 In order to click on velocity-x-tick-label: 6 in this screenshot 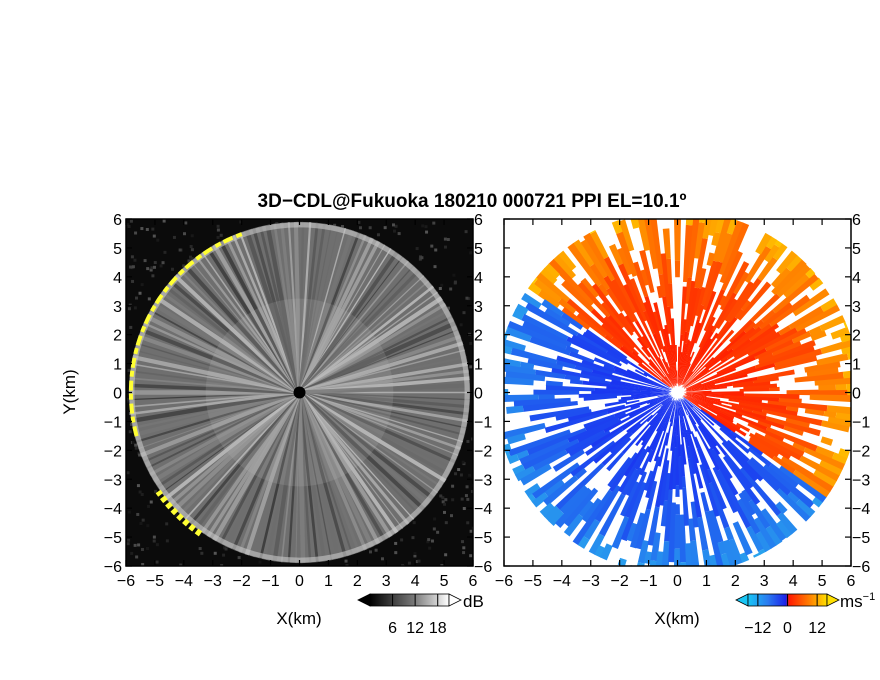, I will do `click(851, 581)`.